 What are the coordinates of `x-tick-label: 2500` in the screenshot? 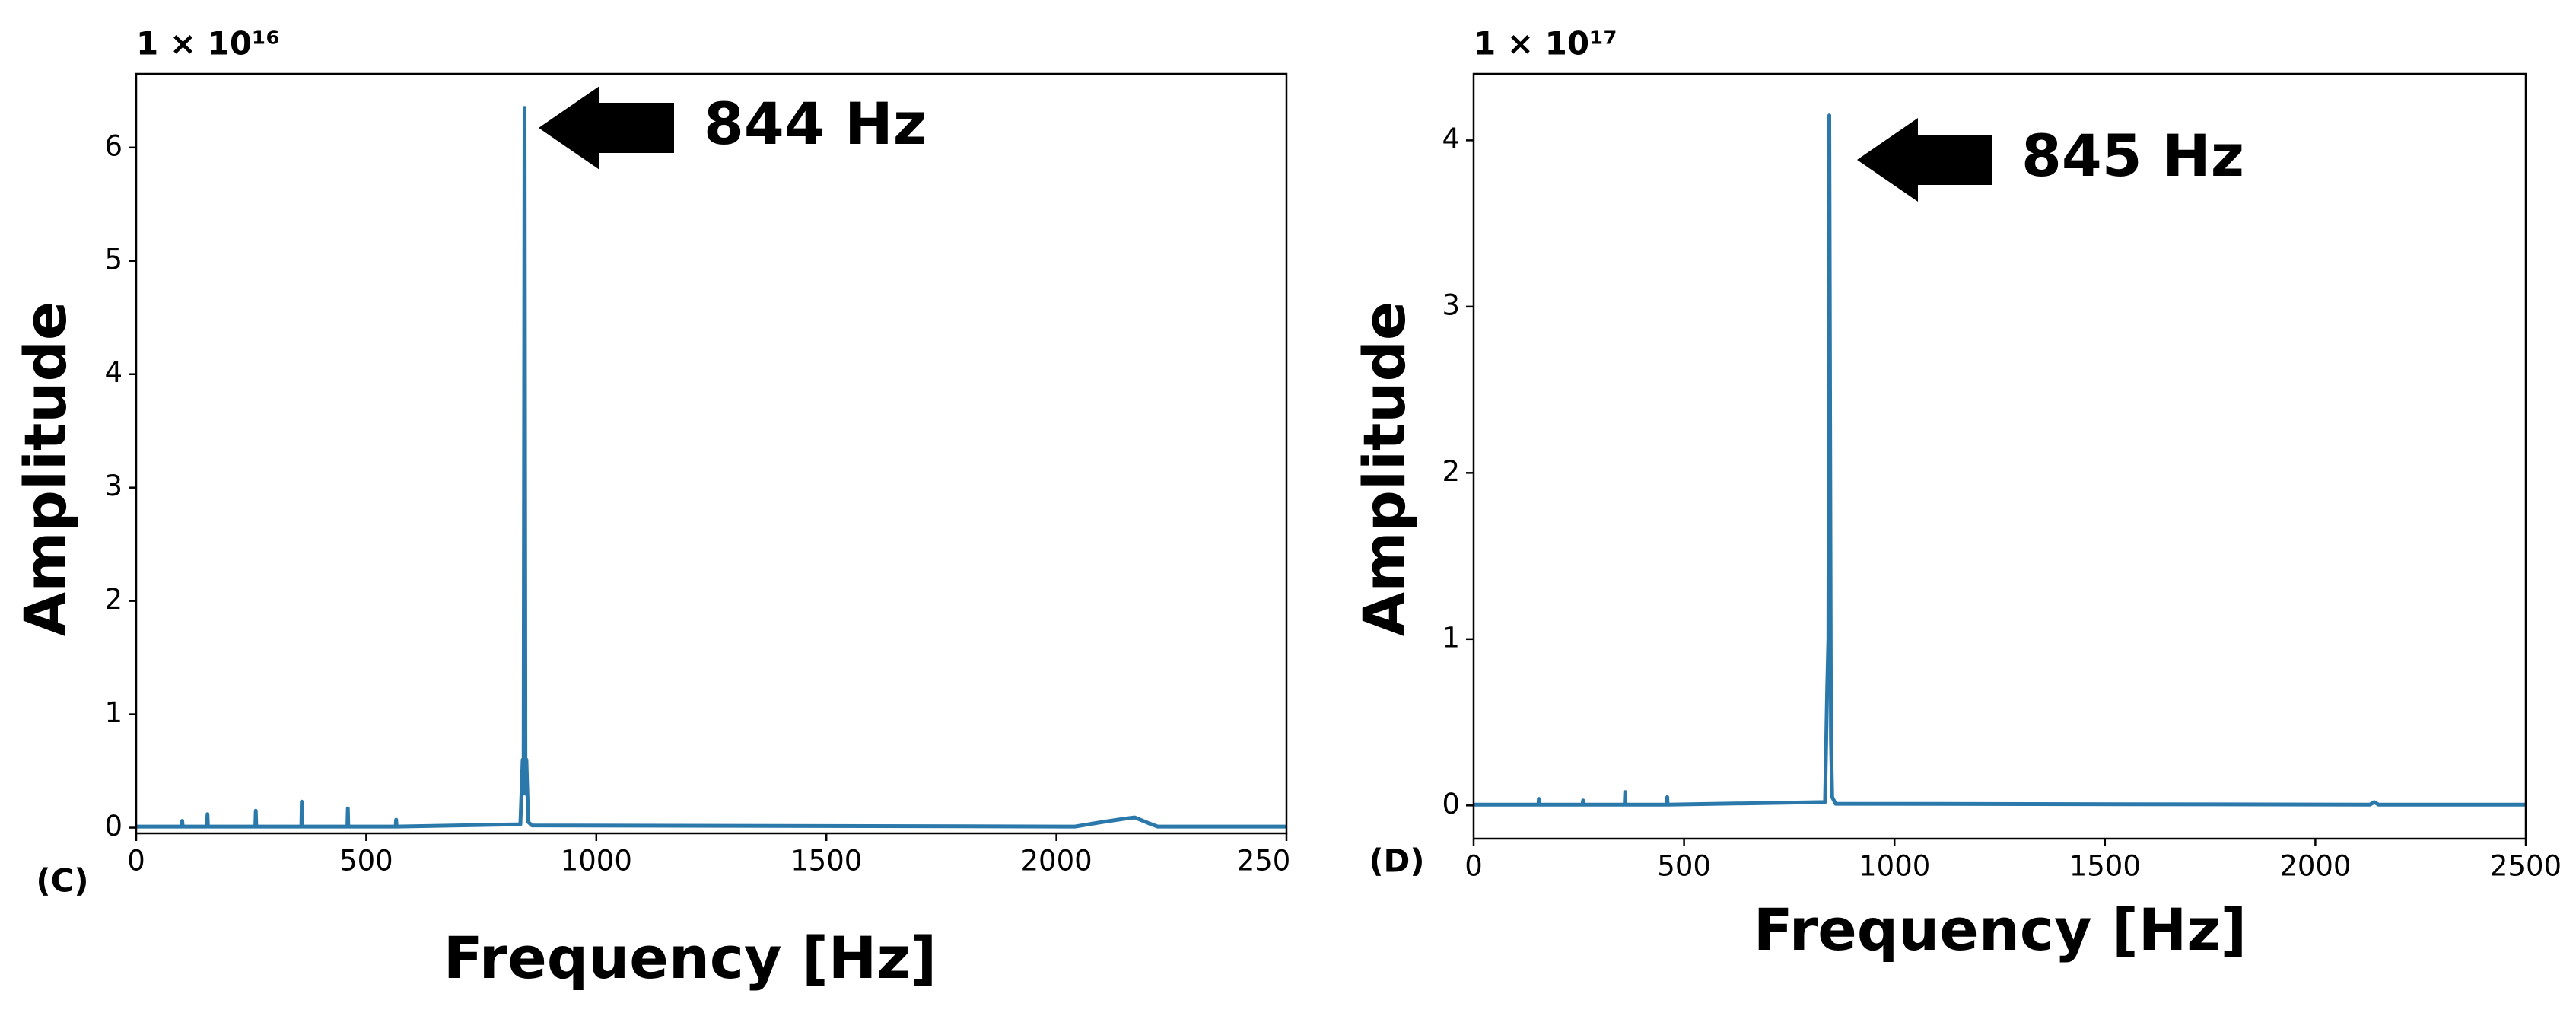 It's located at (2526, 867).